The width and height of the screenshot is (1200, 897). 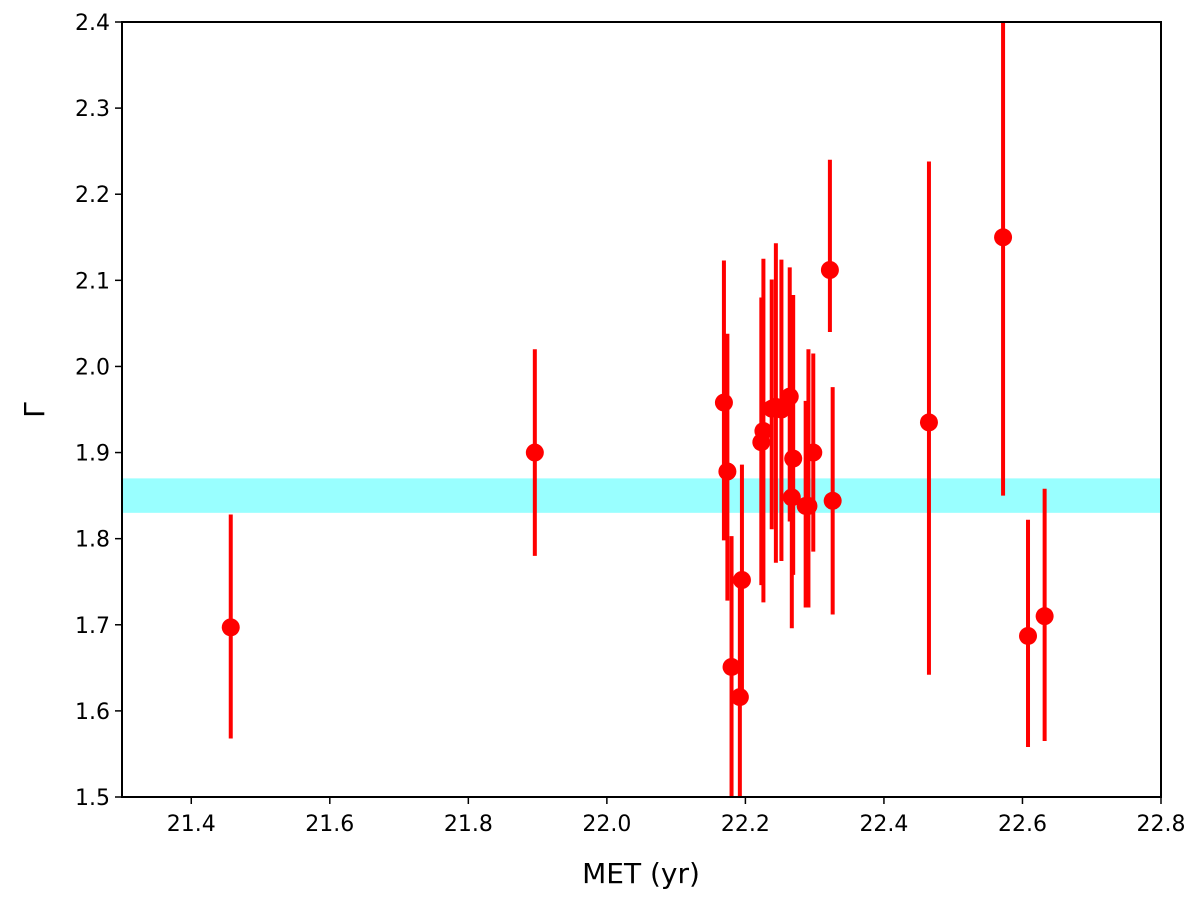 I want to click on x-tick-label: 22.6, so click(x=1022, y=824).